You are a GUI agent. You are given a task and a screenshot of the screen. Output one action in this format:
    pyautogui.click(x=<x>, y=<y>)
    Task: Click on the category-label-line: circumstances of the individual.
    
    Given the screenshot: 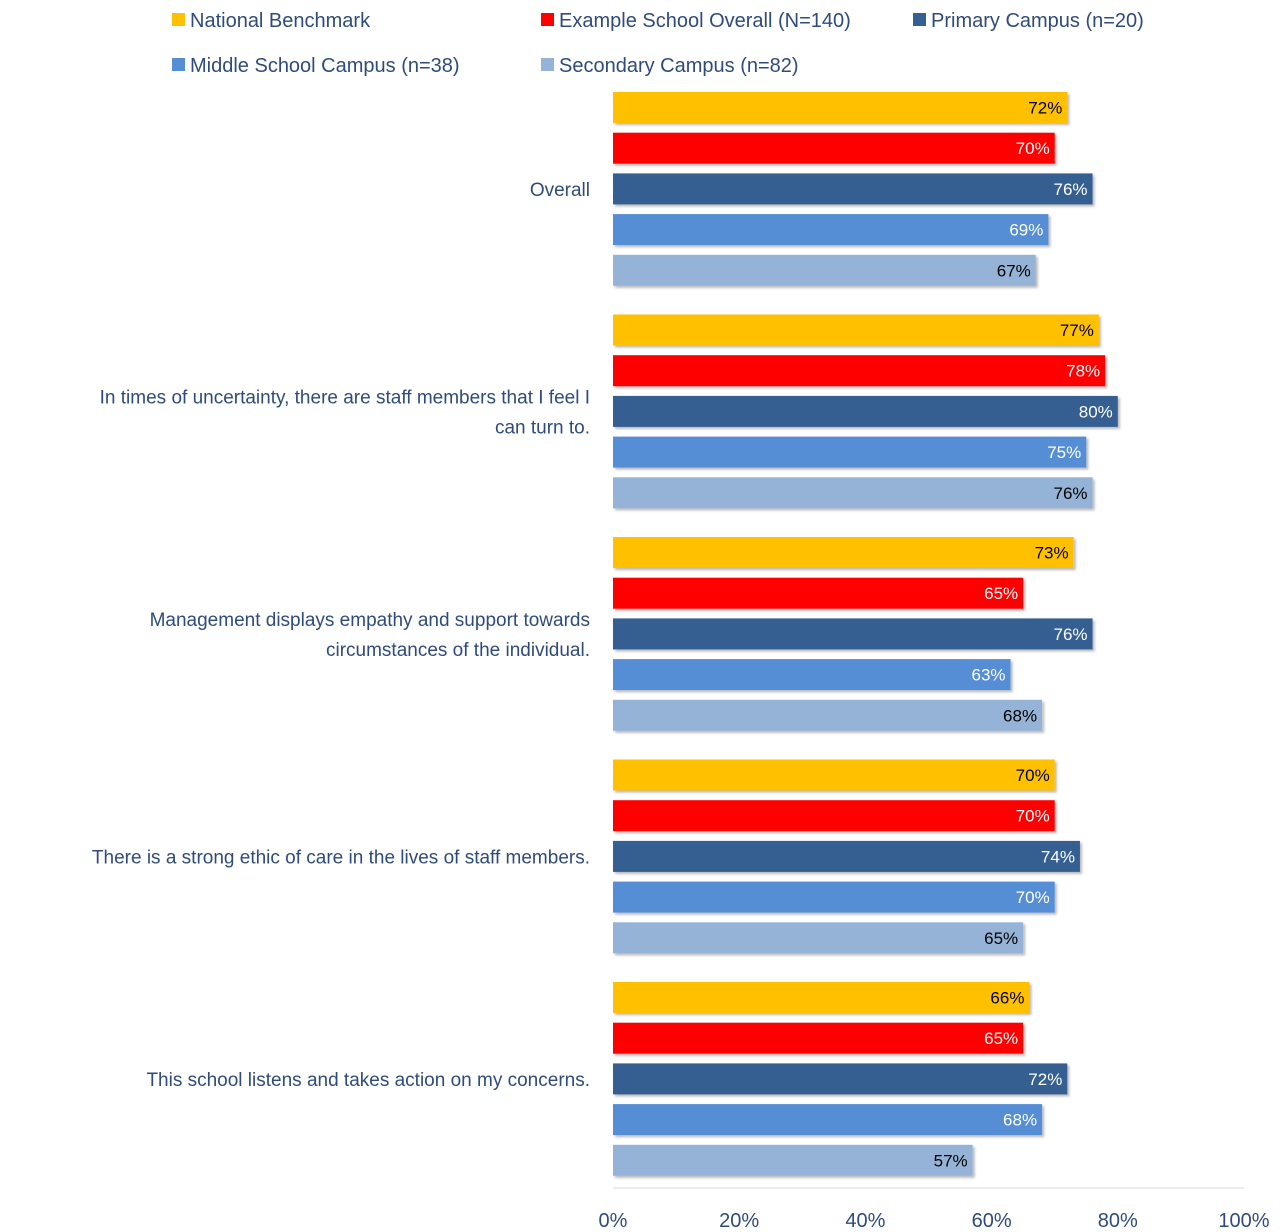 What is the action you would take?
    pyautogui.click(x=458, y=650)
    